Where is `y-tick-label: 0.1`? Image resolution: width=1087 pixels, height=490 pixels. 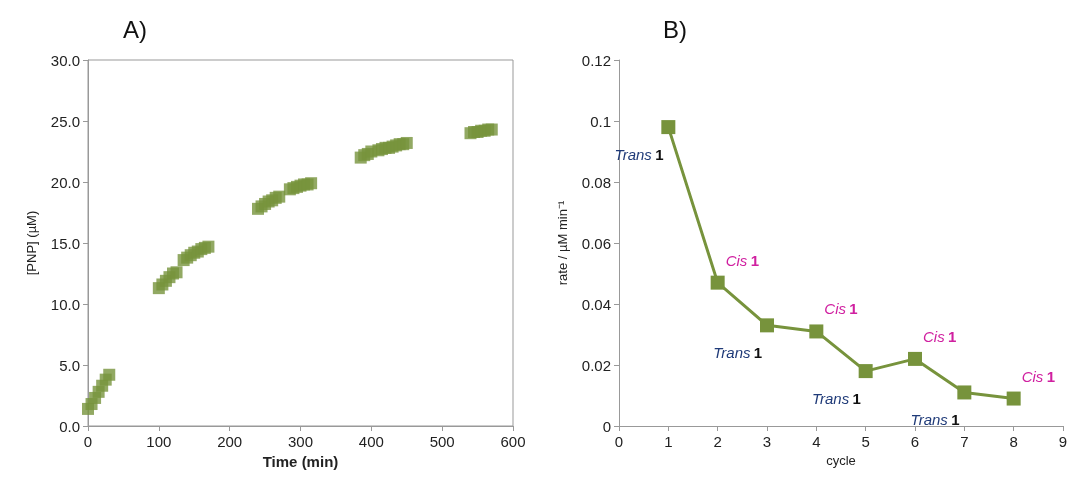
y-tick-label: 0.1 is located at coordinates (600, 121).